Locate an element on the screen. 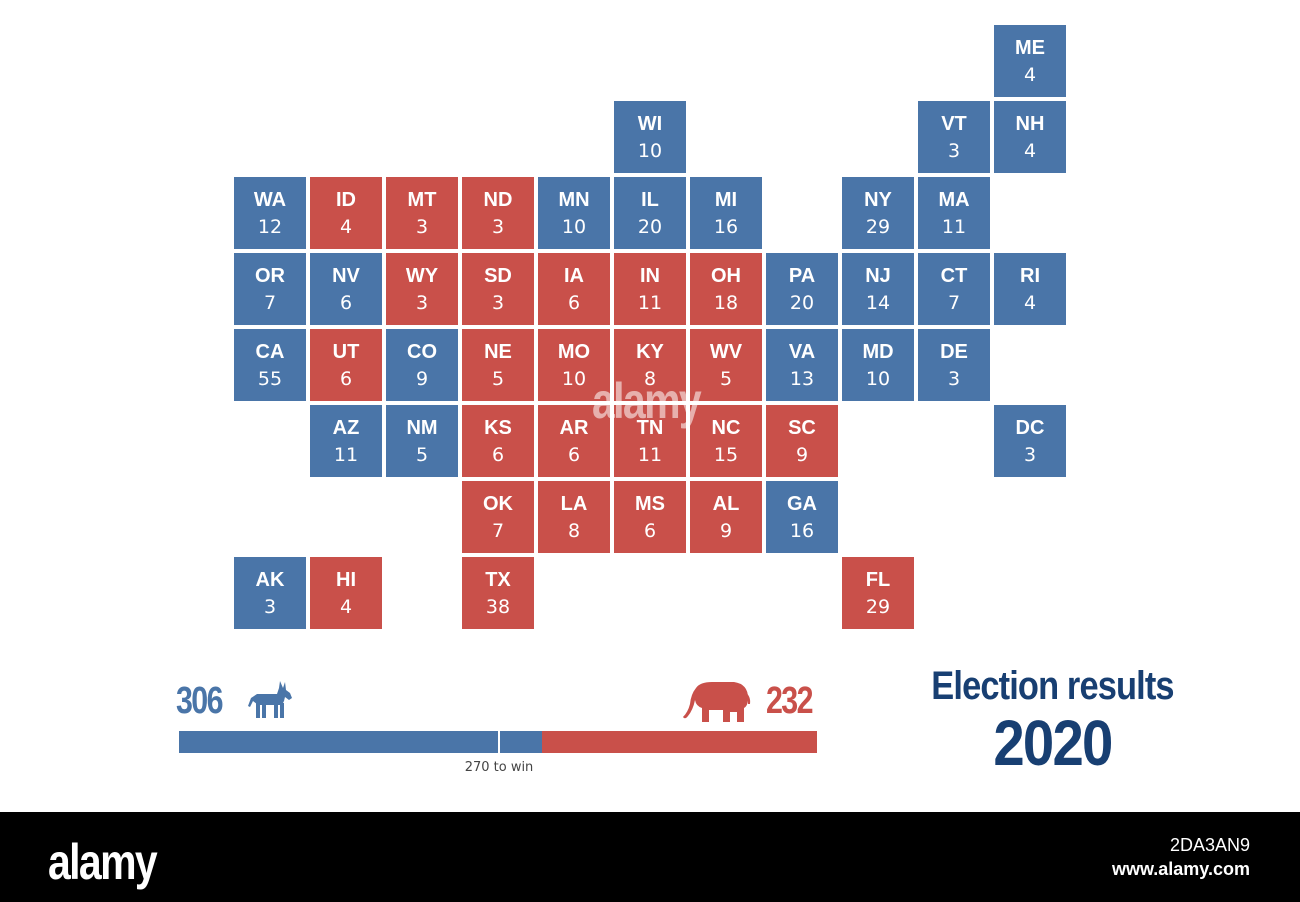 This screenshot has height=902, width=1300. state-tile-nc: NC 15 is located at coordinates (726, 441).